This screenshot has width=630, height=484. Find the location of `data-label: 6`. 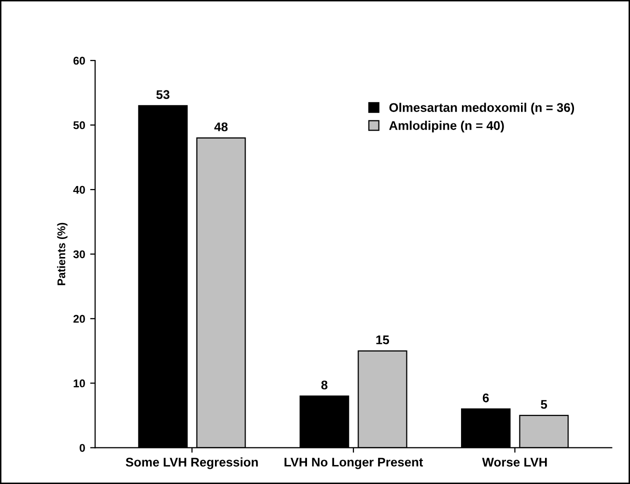

data-label: 6 is located at coordinates (485, 397).